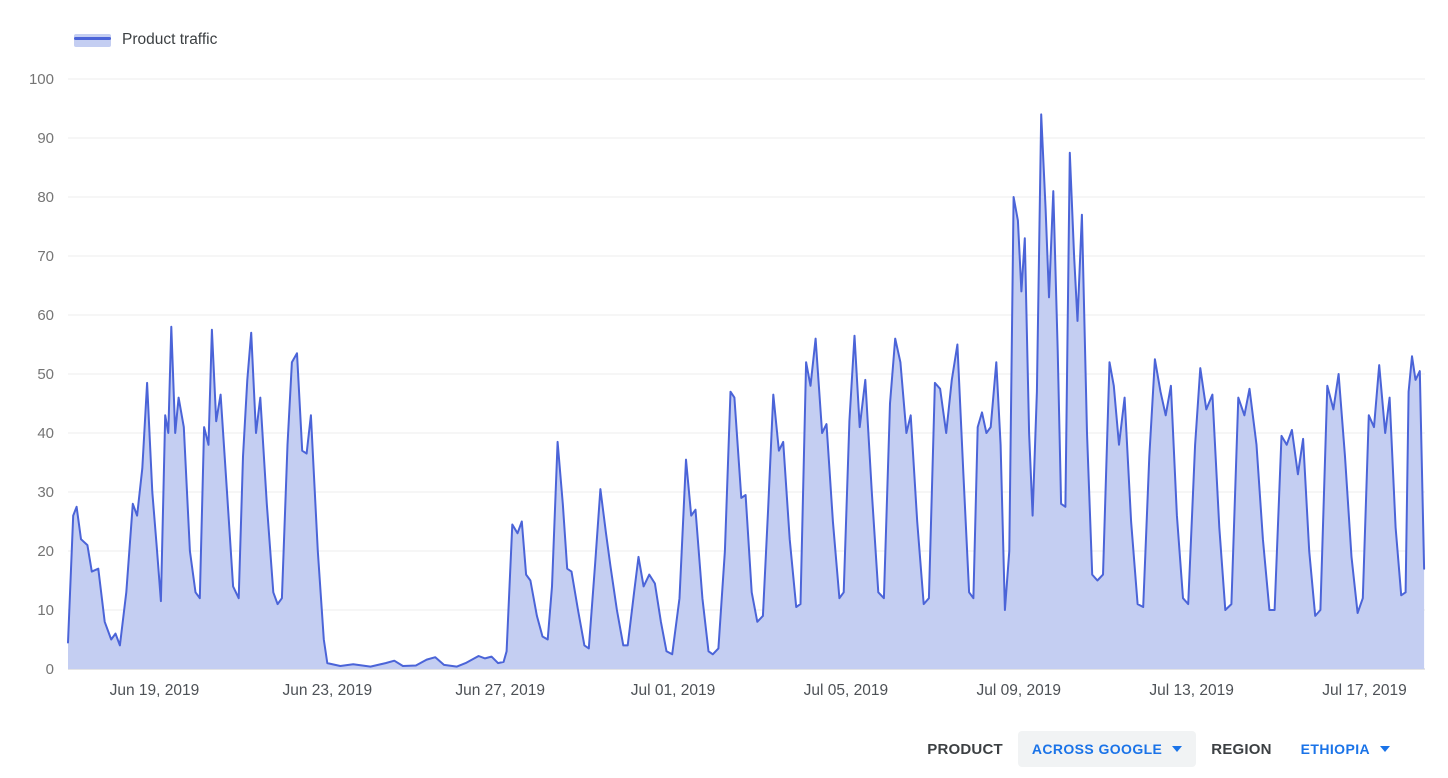  Describe the element at coordinates (50, 669) in the screenshot. I see `y-tick-label: 0` at that location.